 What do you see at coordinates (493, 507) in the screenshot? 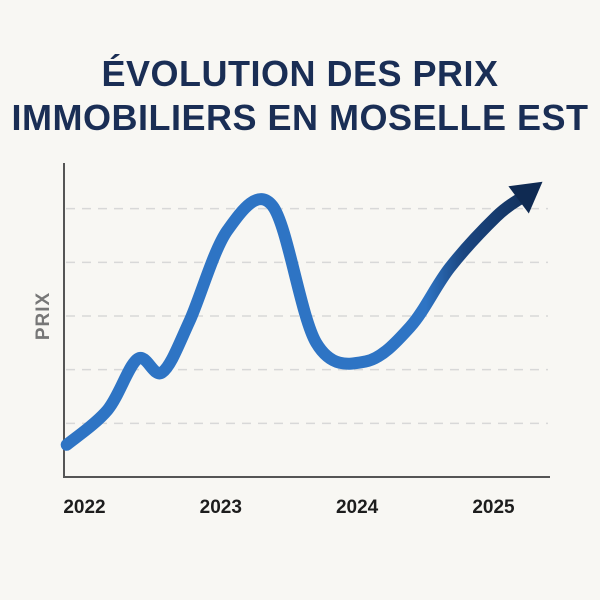
I see `x-tick-label: 2025` at bounding box center [493, 507].